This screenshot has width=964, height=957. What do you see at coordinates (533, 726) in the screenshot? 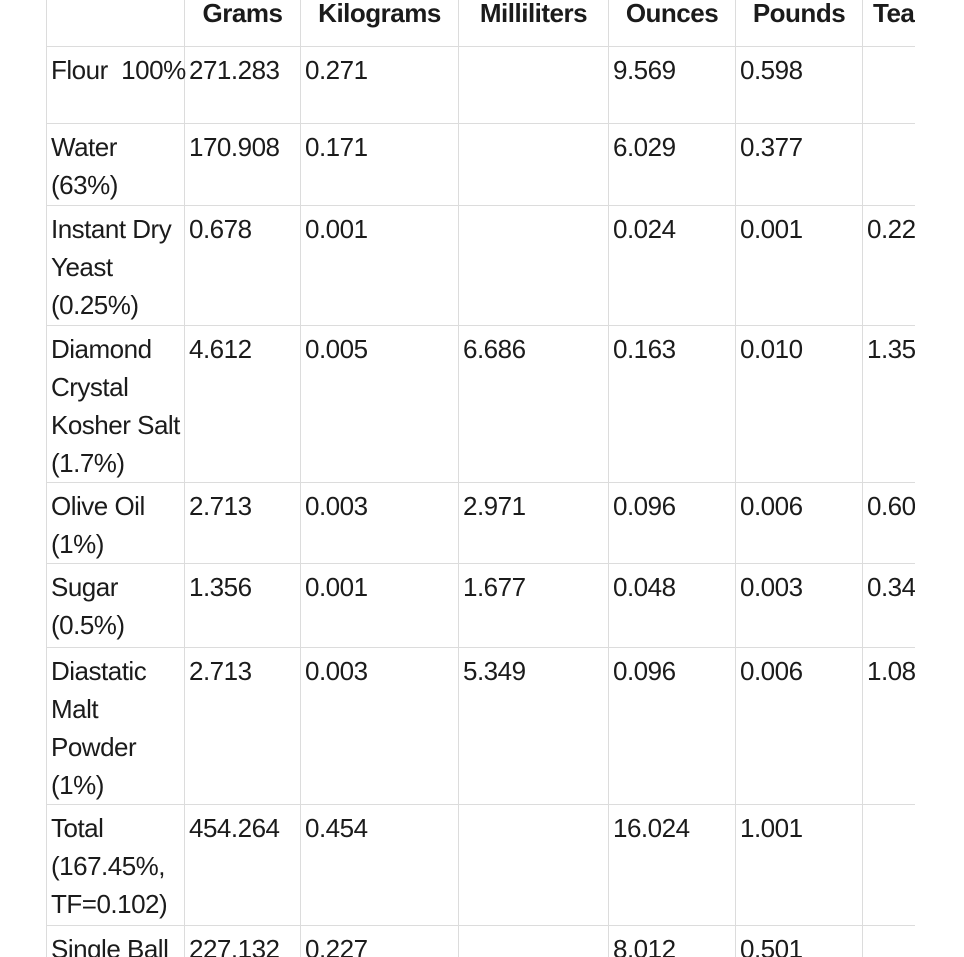
I see `cell-milliliters: 5.349` at bounding box center [533, 726].